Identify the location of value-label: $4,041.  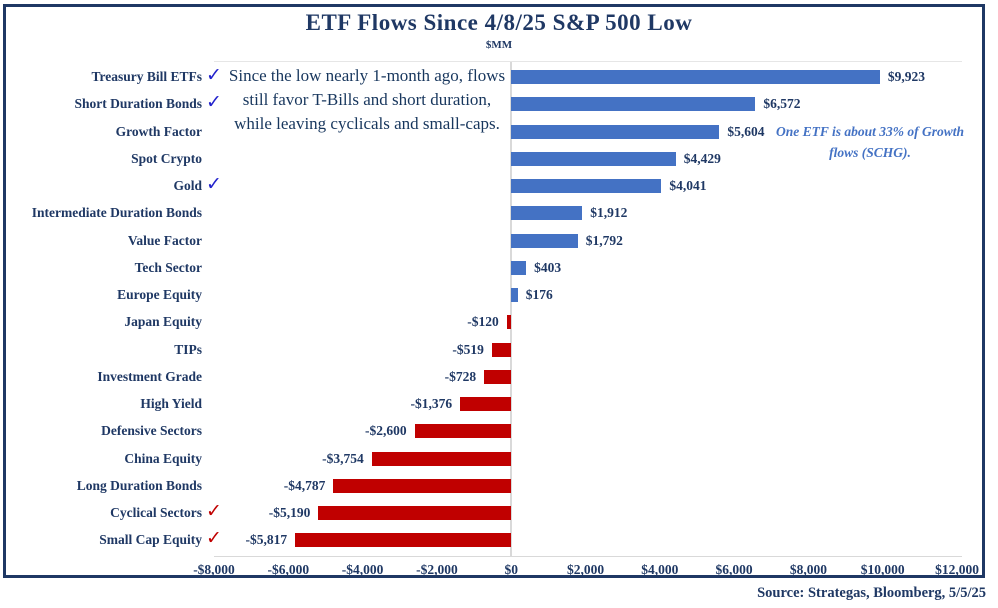
(688, 186).